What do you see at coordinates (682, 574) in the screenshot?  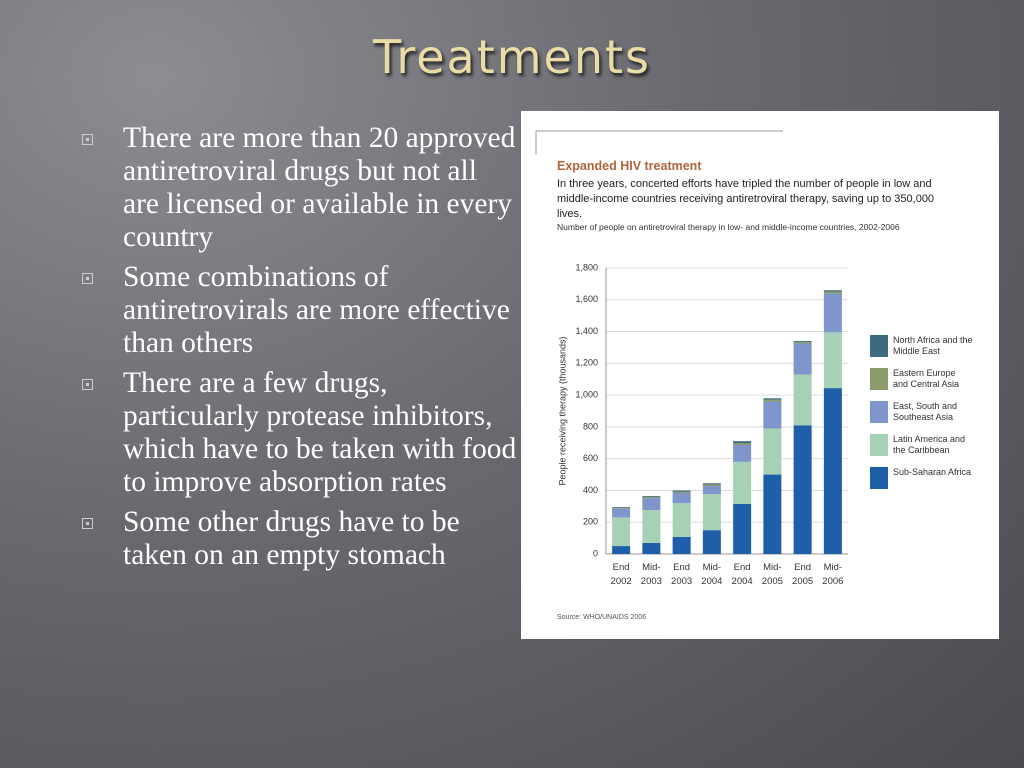 I see `x-tick-label: End 2003` at bounding box center [682, 574].